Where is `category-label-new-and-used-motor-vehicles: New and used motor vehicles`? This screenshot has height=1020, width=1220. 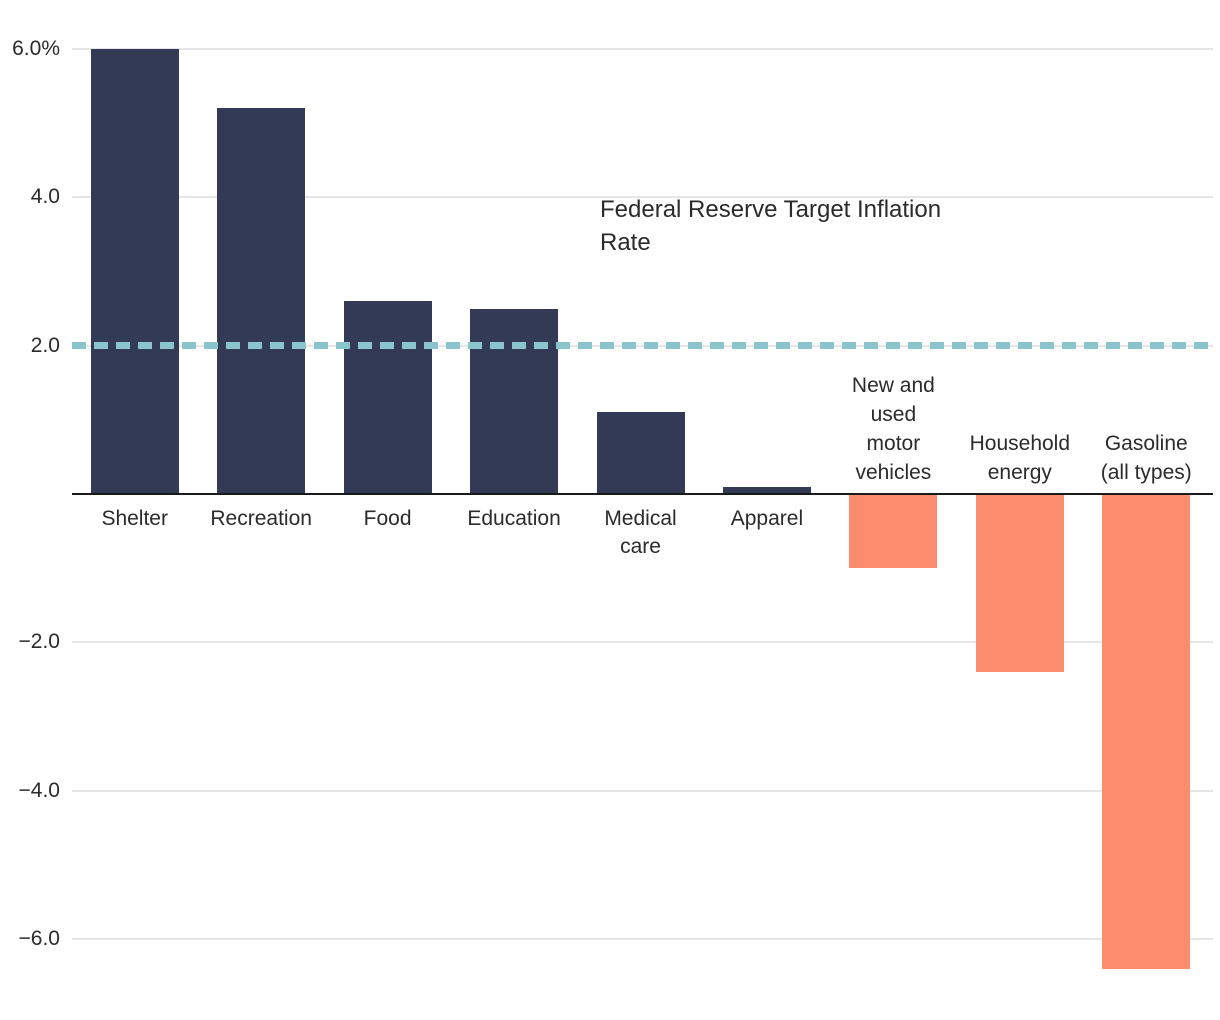
category-label-new-and-used-motor-vehicles: New and used motor vehicles is located at coordinates (893, 429).